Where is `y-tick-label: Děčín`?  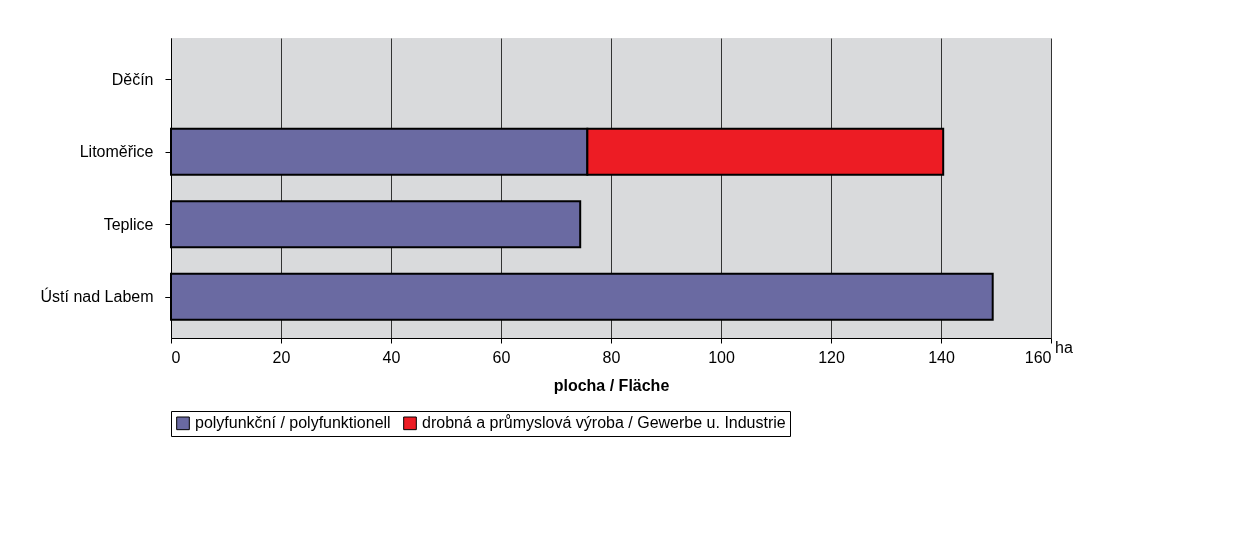 y-tick-label: Děčín is located at coordinates (132, 79).